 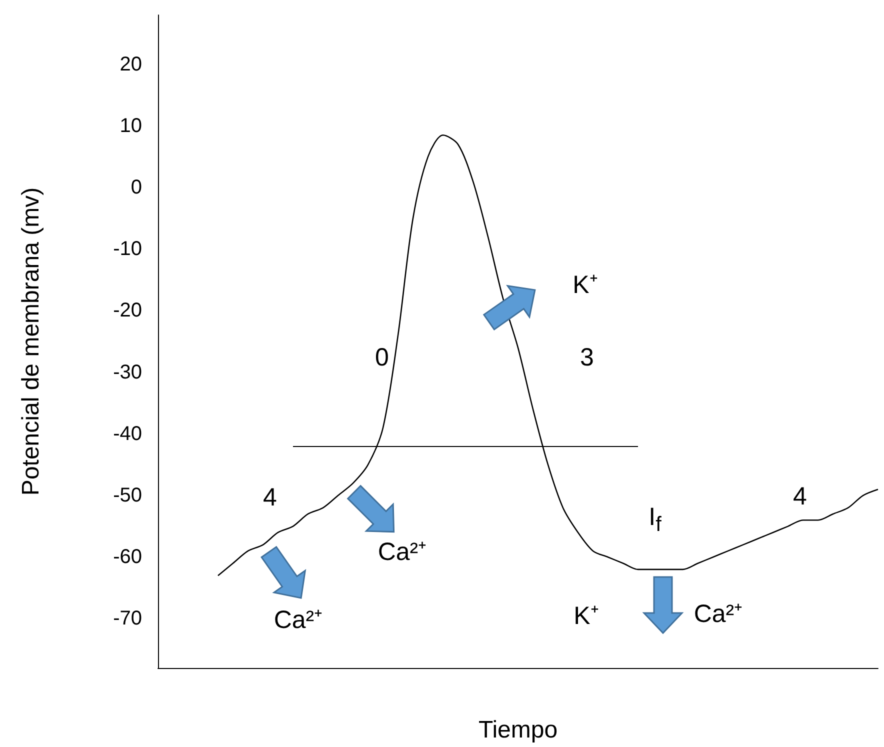 What do you see at coordinates (136, 187) in the screenshot?
I see `y-tick-label: 0` at bounding box center [136, 187].